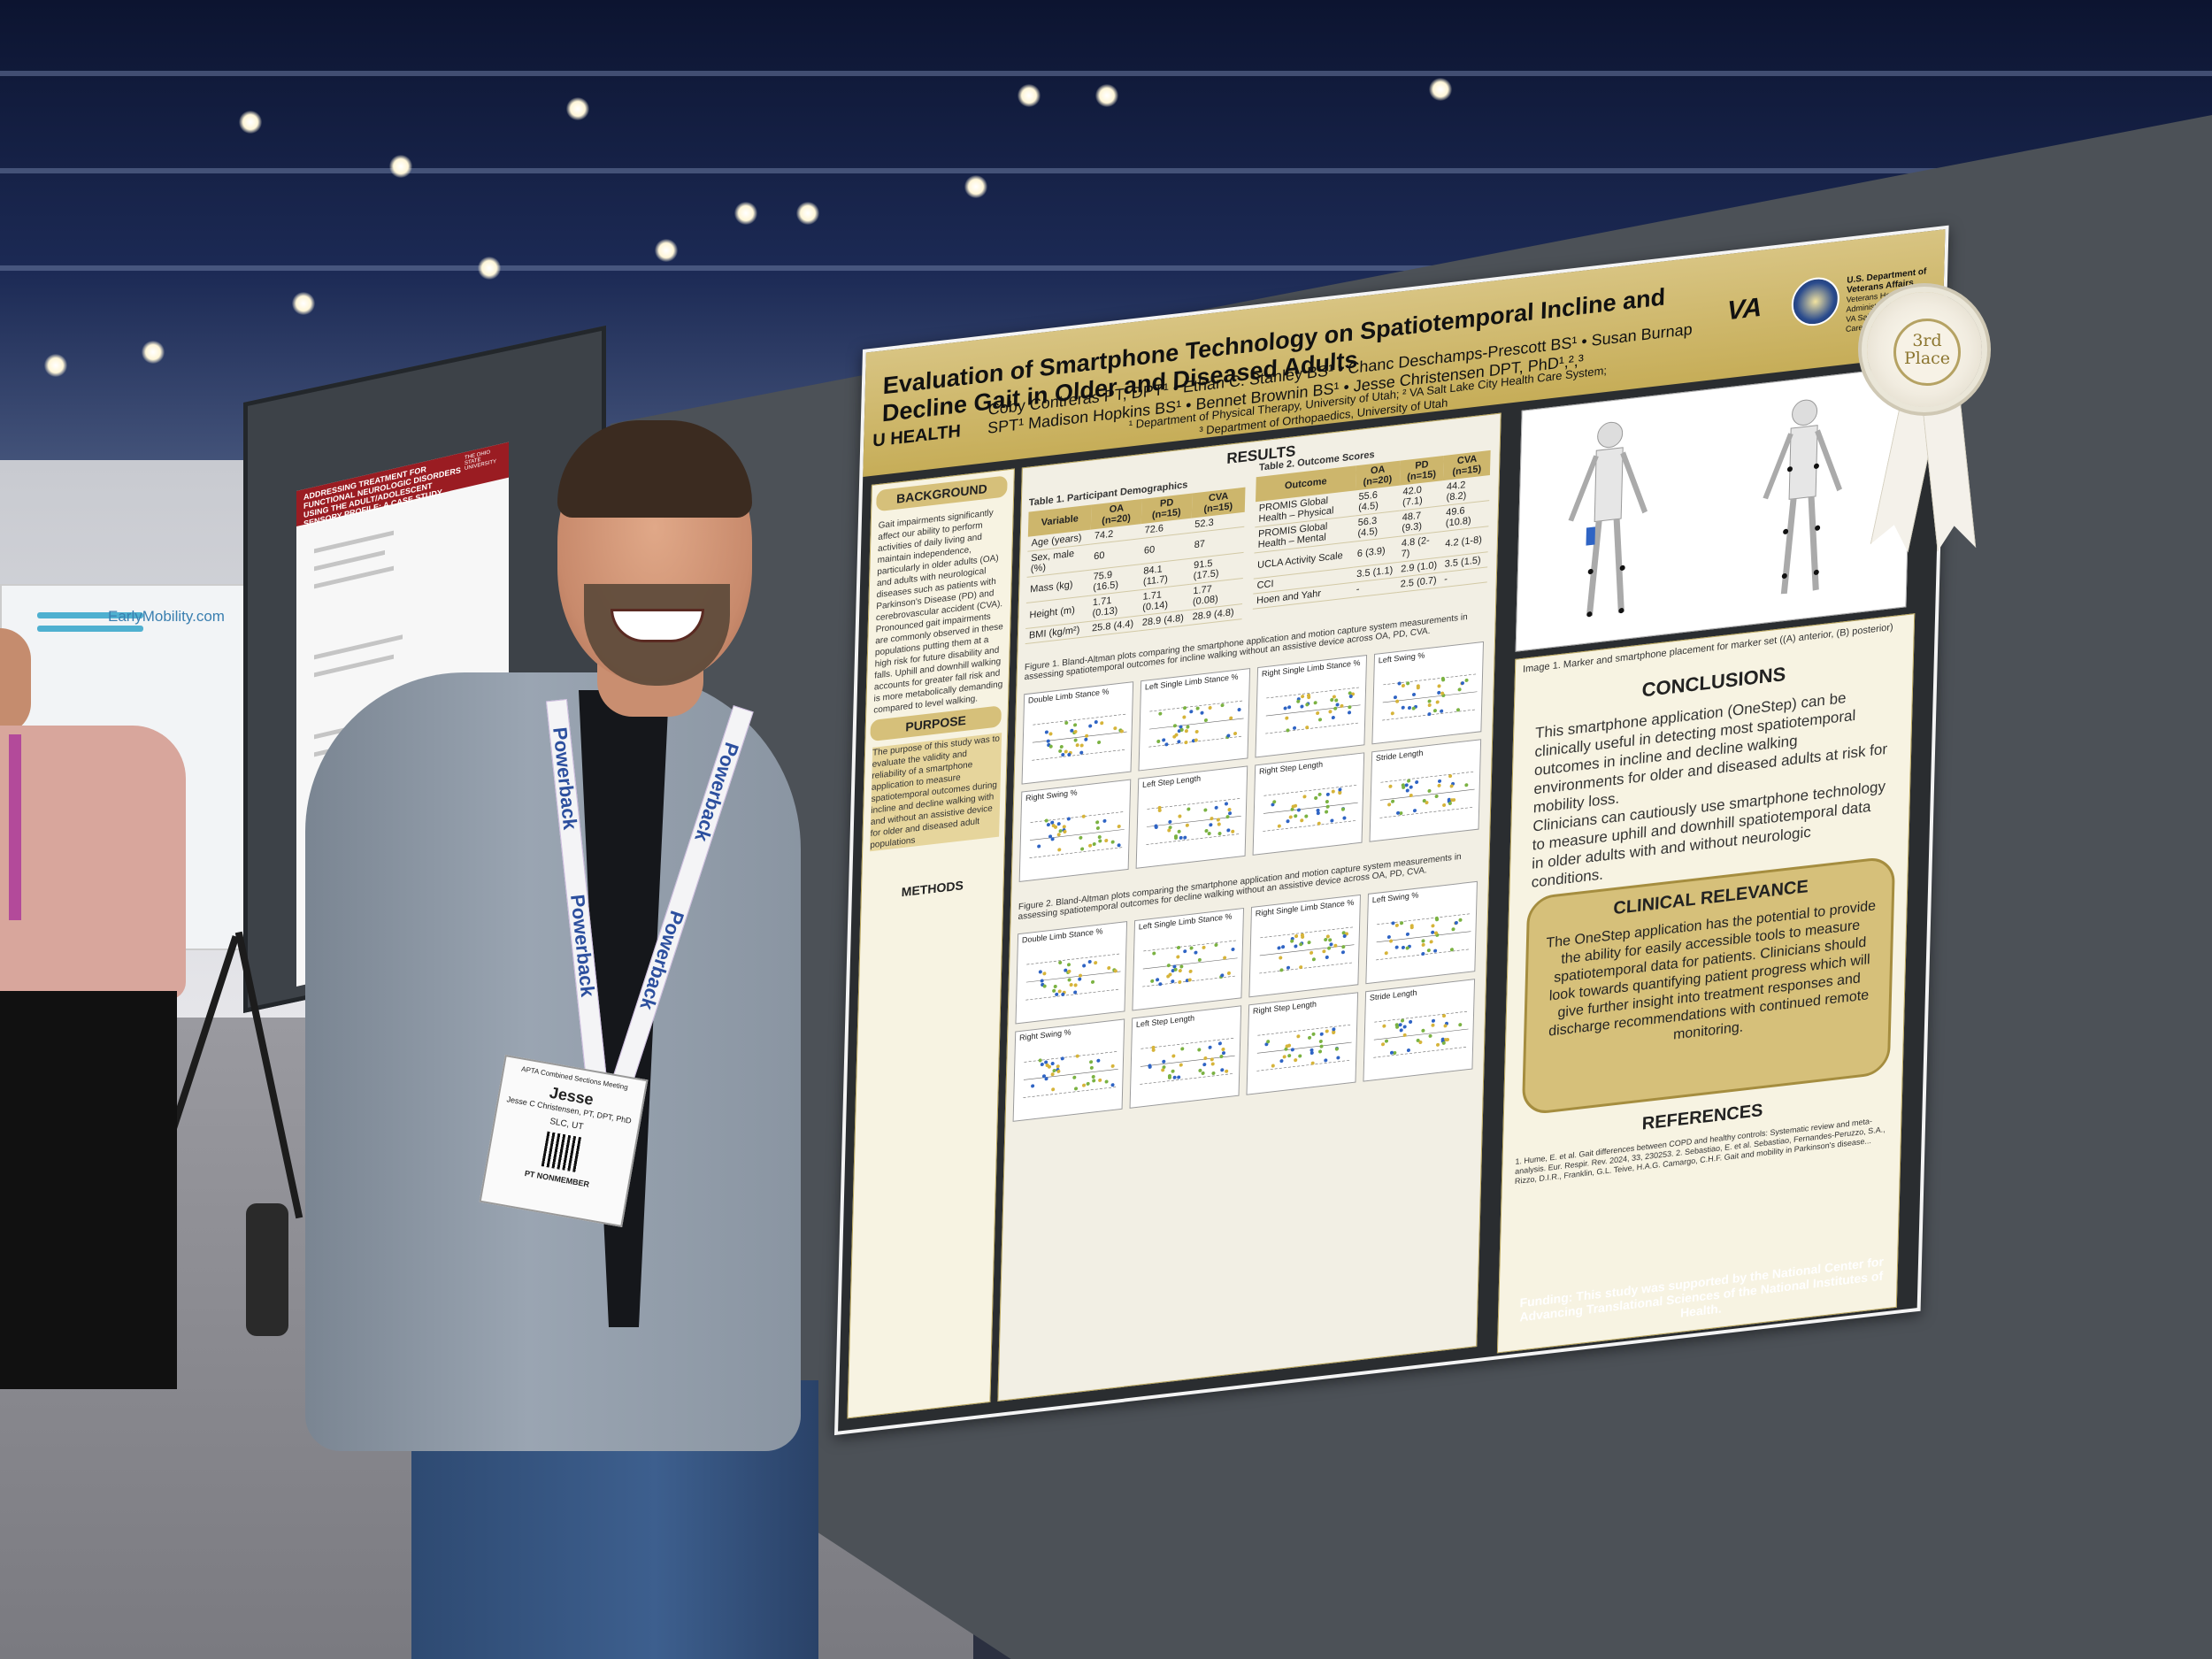 Image resolution: width=2212 pixels, height=1659 pixels. What do you see at coordinates (1422, 933) in the screenshot?
I see `bland-altman-plot: Left Swing %` at bounding box center [1422, 933].